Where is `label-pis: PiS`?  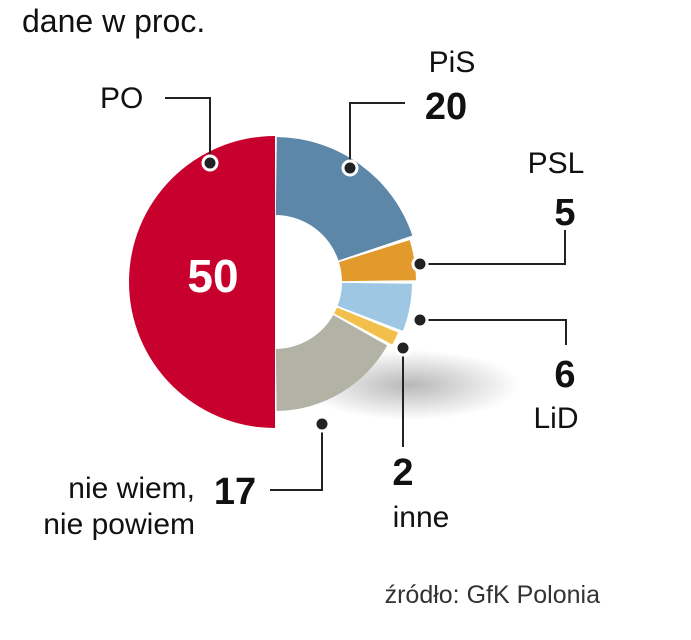 label-pis: PiS is located at coordinates (452, 62).